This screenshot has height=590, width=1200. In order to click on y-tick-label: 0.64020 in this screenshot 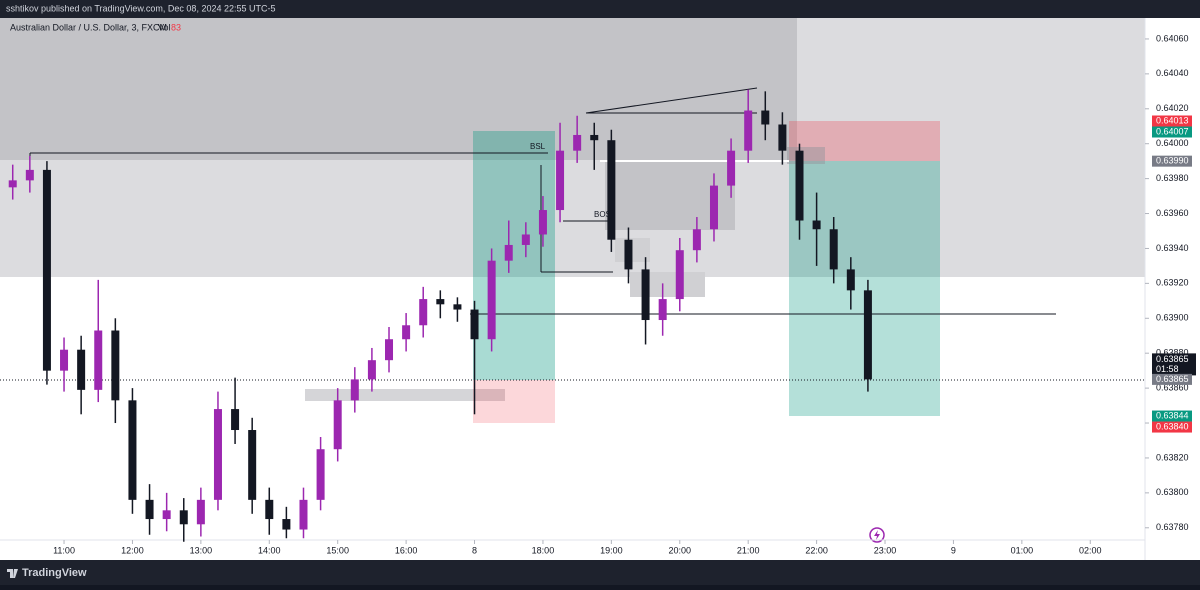, I will do `click(1172, 108)`.